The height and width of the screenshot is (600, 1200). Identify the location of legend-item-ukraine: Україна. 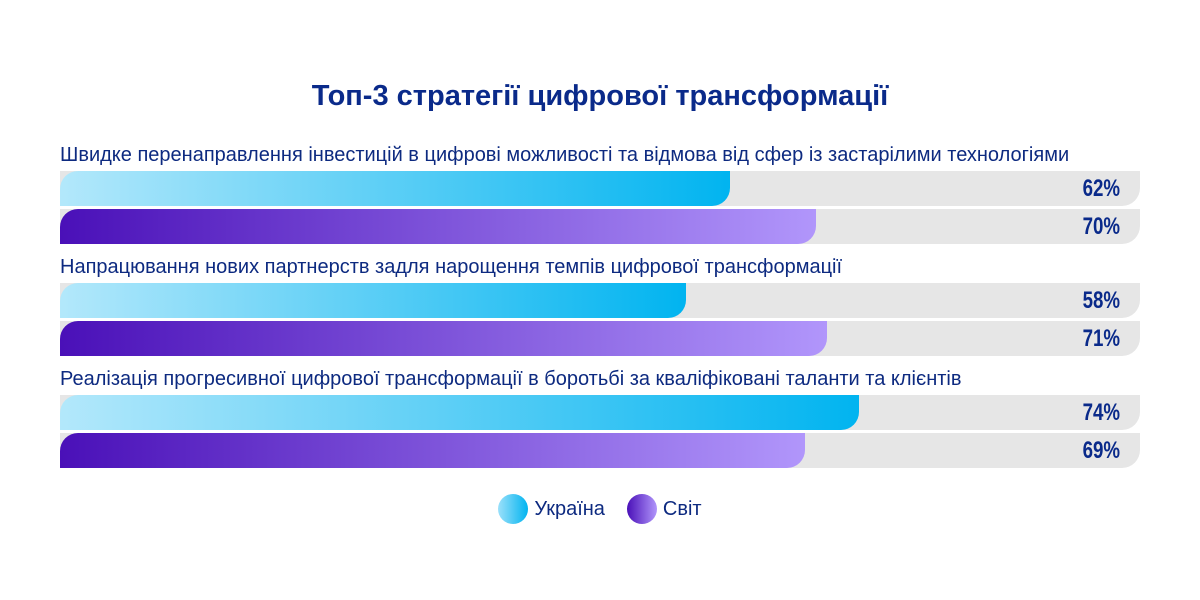
(551, 509).